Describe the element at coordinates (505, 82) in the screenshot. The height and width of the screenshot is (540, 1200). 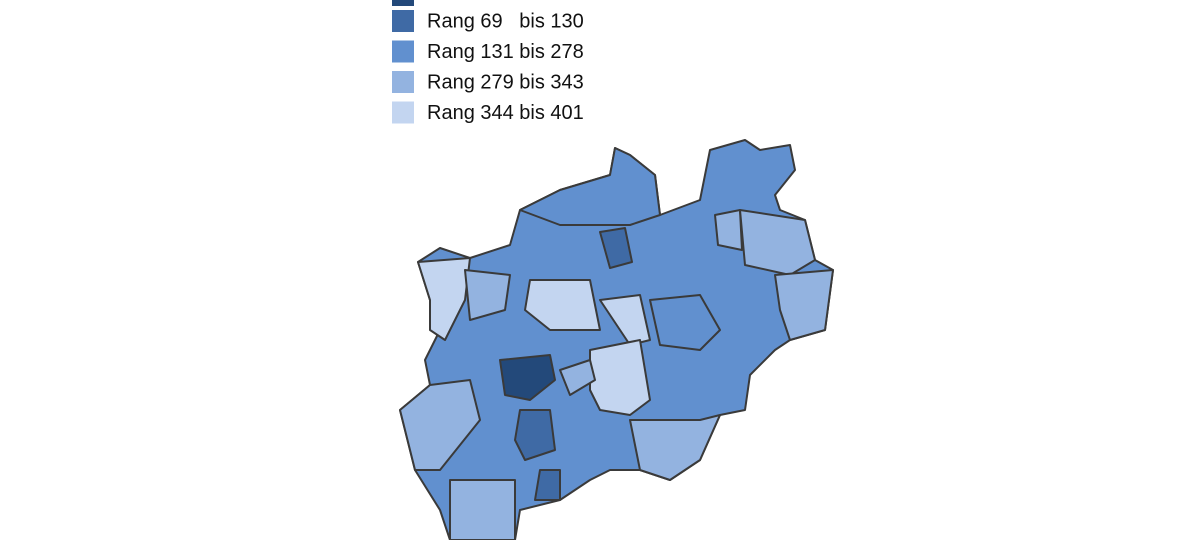
I see `legend-label: Rang 279 bis 343` at that location.